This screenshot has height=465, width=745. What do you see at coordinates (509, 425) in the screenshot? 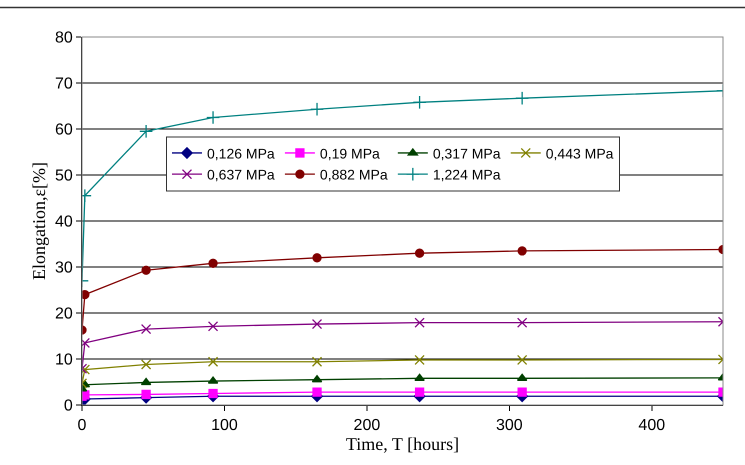
I see `x-tick-label: 300` at bounding box center [509, 425].